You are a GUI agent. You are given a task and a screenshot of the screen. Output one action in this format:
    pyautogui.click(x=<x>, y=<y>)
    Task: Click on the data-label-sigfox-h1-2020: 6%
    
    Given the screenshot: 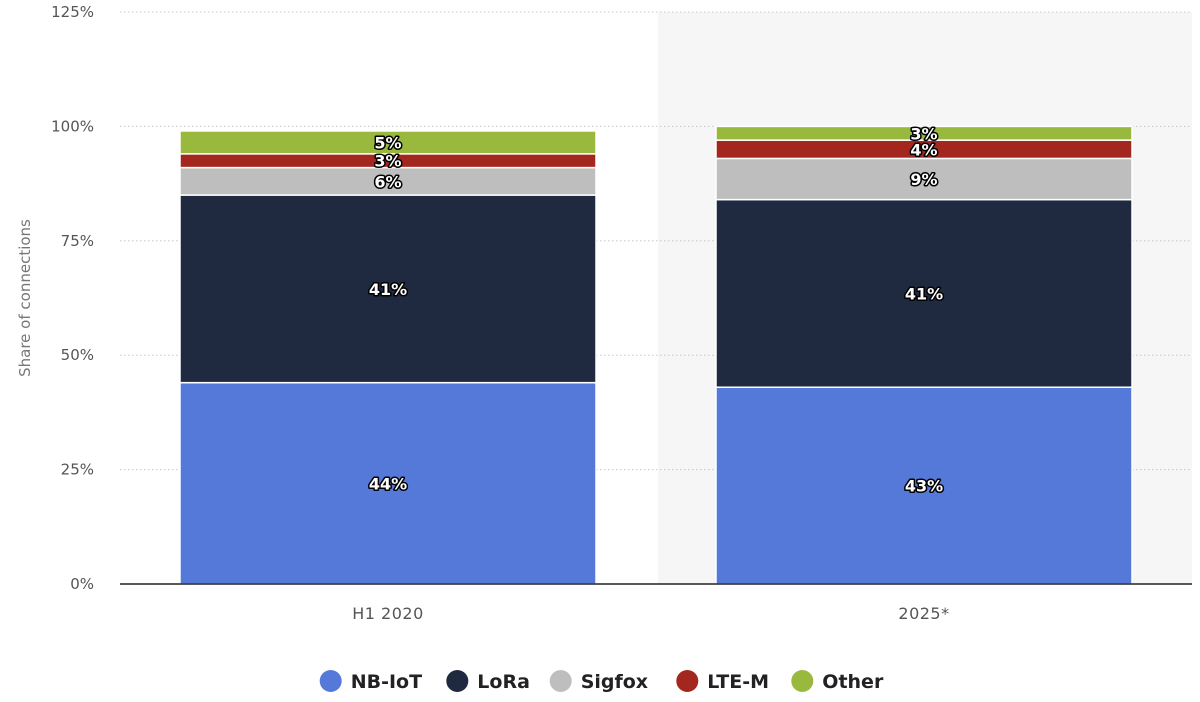 What is the action you would take?
    pyautogui.click(x=387, y=181)
    